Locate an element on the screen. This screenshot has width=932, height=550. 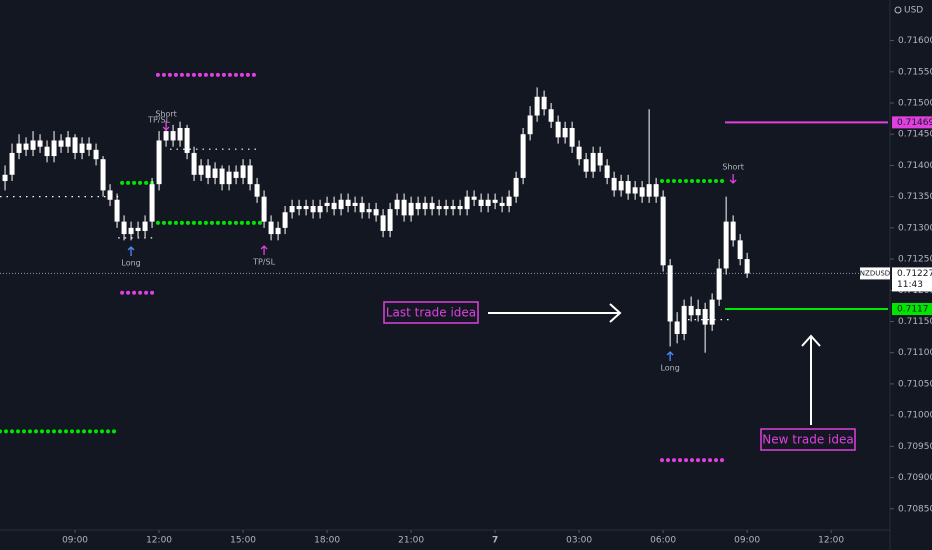
y-tick-label: 0.71050 is located at coordinates (915, 384).